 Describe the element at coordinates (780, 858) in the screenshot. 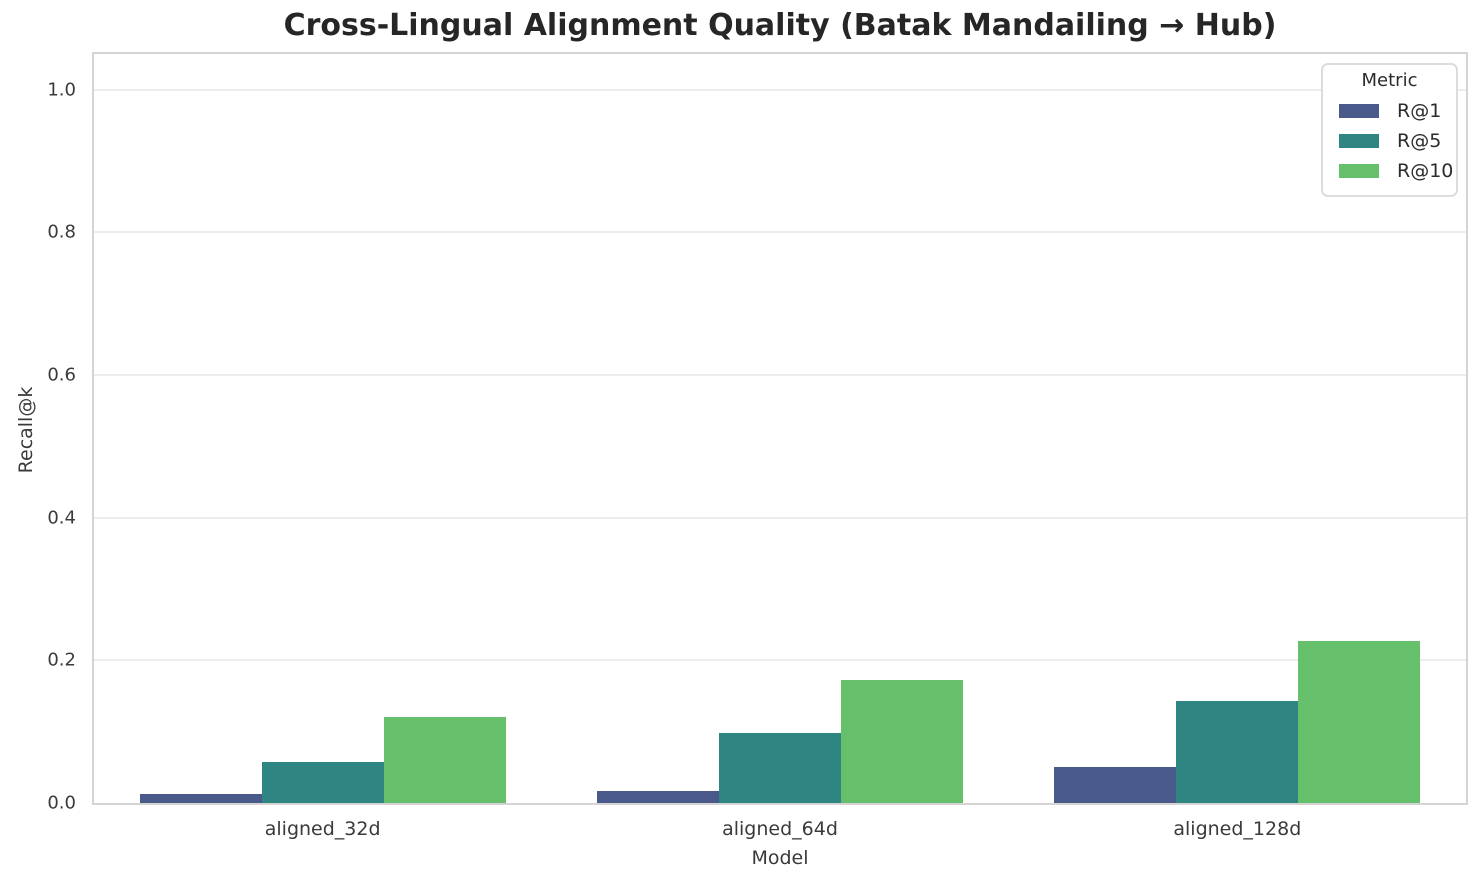

I see `x-axis-label: Model` at that location.